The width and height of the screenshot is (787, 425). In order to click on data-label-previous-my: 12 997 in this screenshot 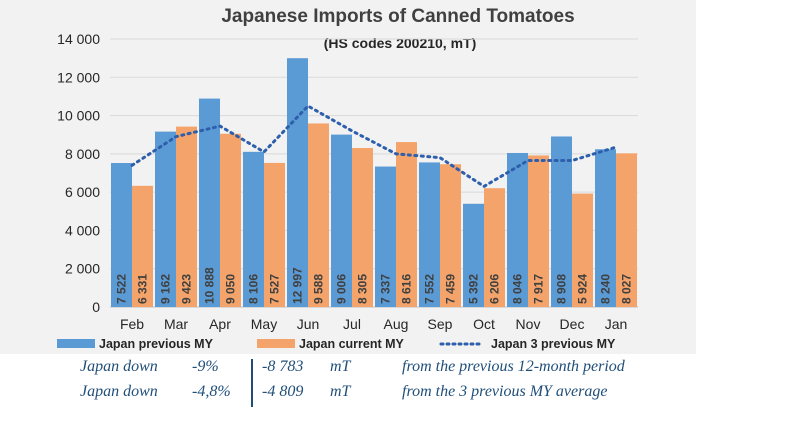, I will do `click(298, 285)`.